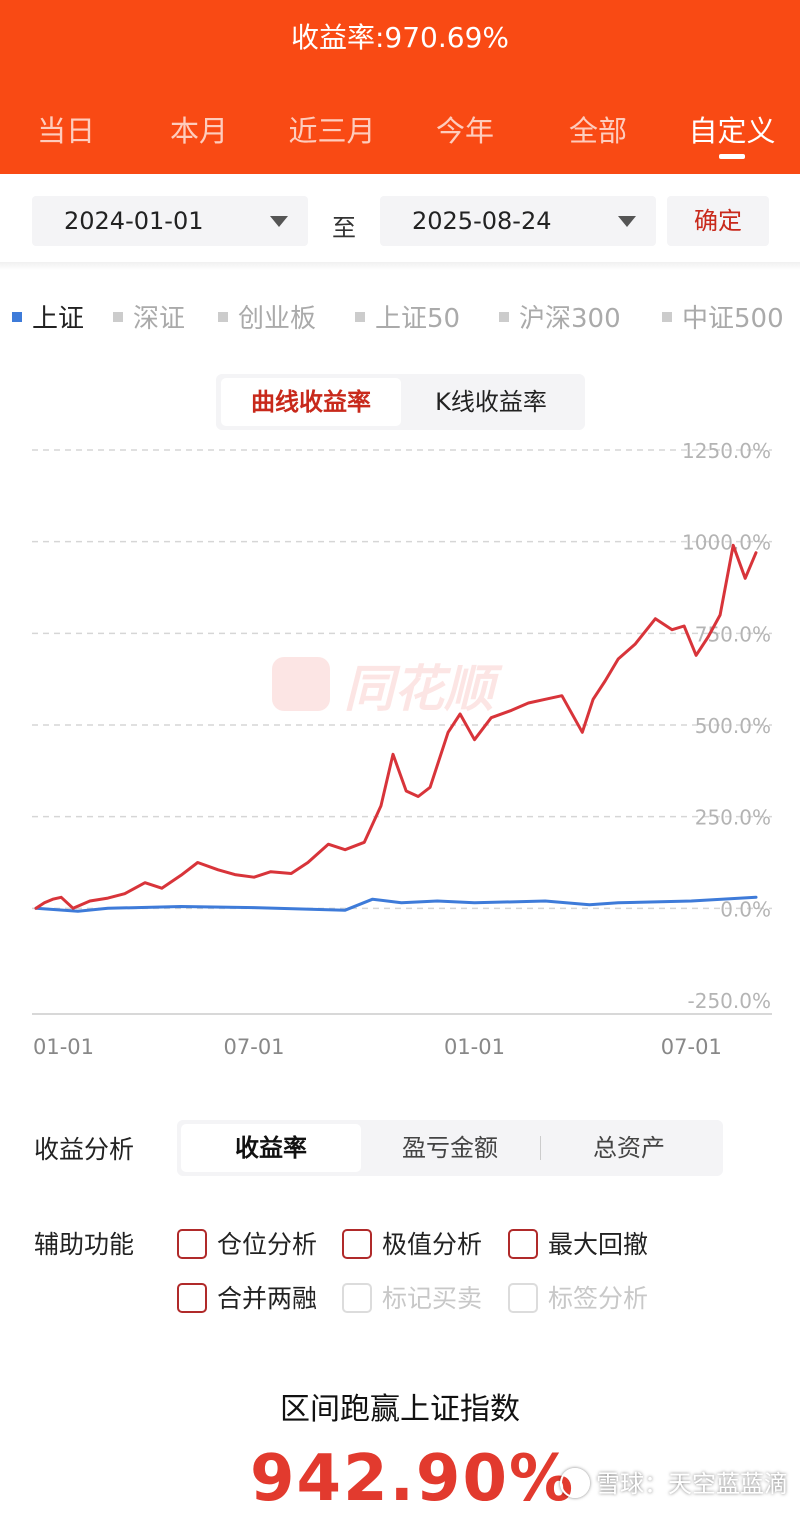  What do you see at coordinates (726, 451) in the screenshot?
I see `y-tick-label: 1250.0%` at bounding box center [726, 451].